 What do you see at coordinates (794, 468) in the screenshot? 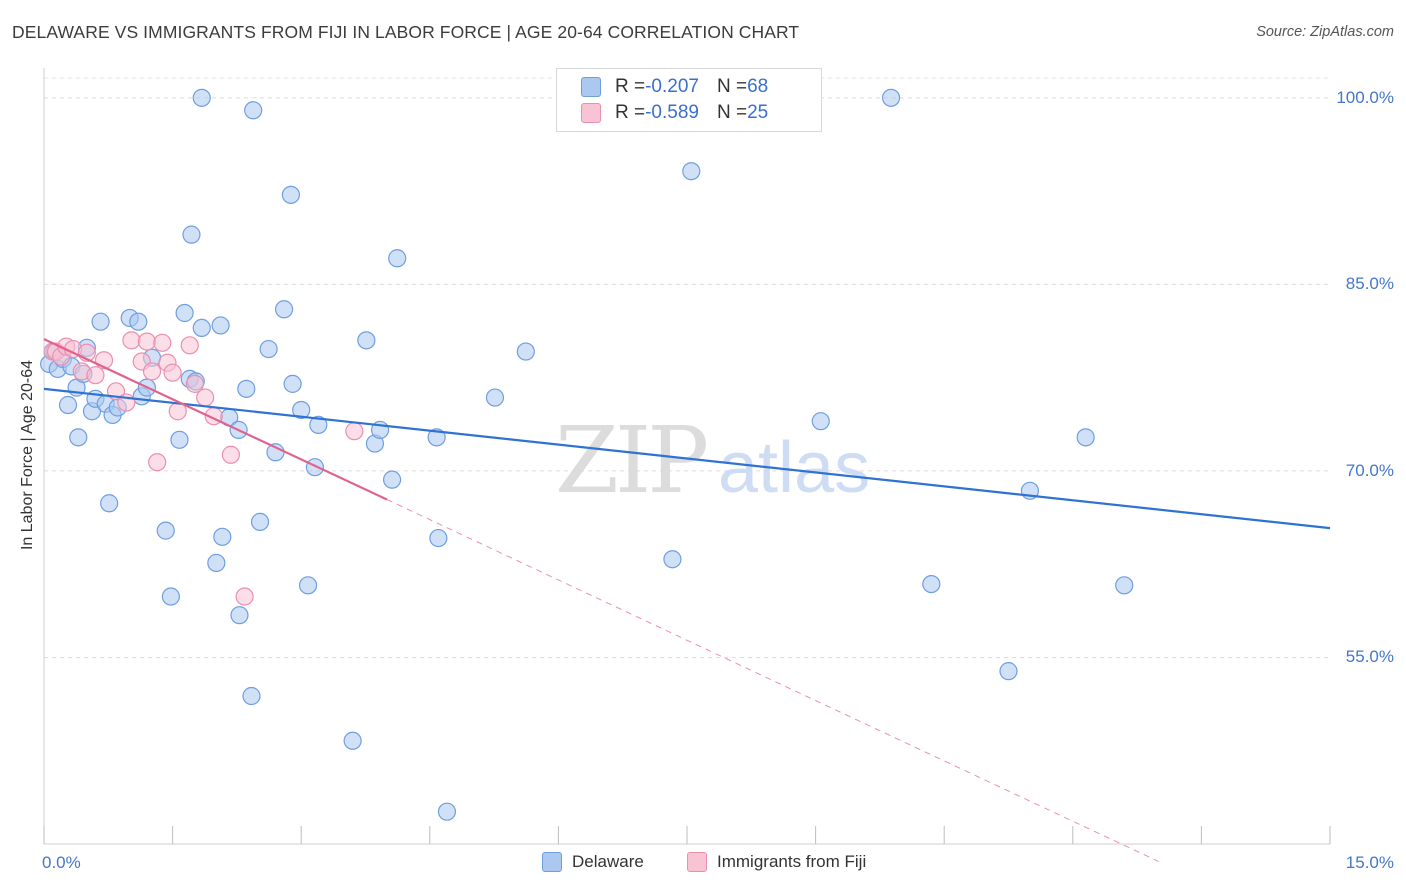
I see `watermark-atlas: atlas` at bounding box center [794, 468].